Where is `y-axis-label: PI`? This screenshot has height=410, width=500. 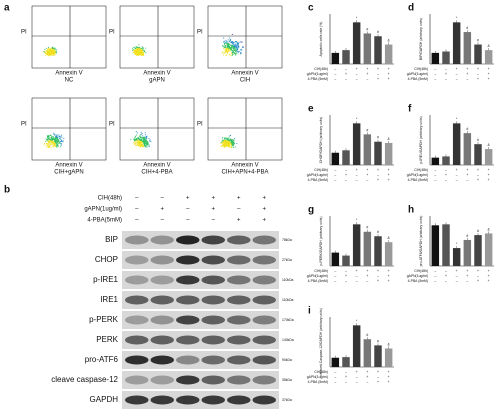 y-axis-label: PI is located at coordinates (200, 125).